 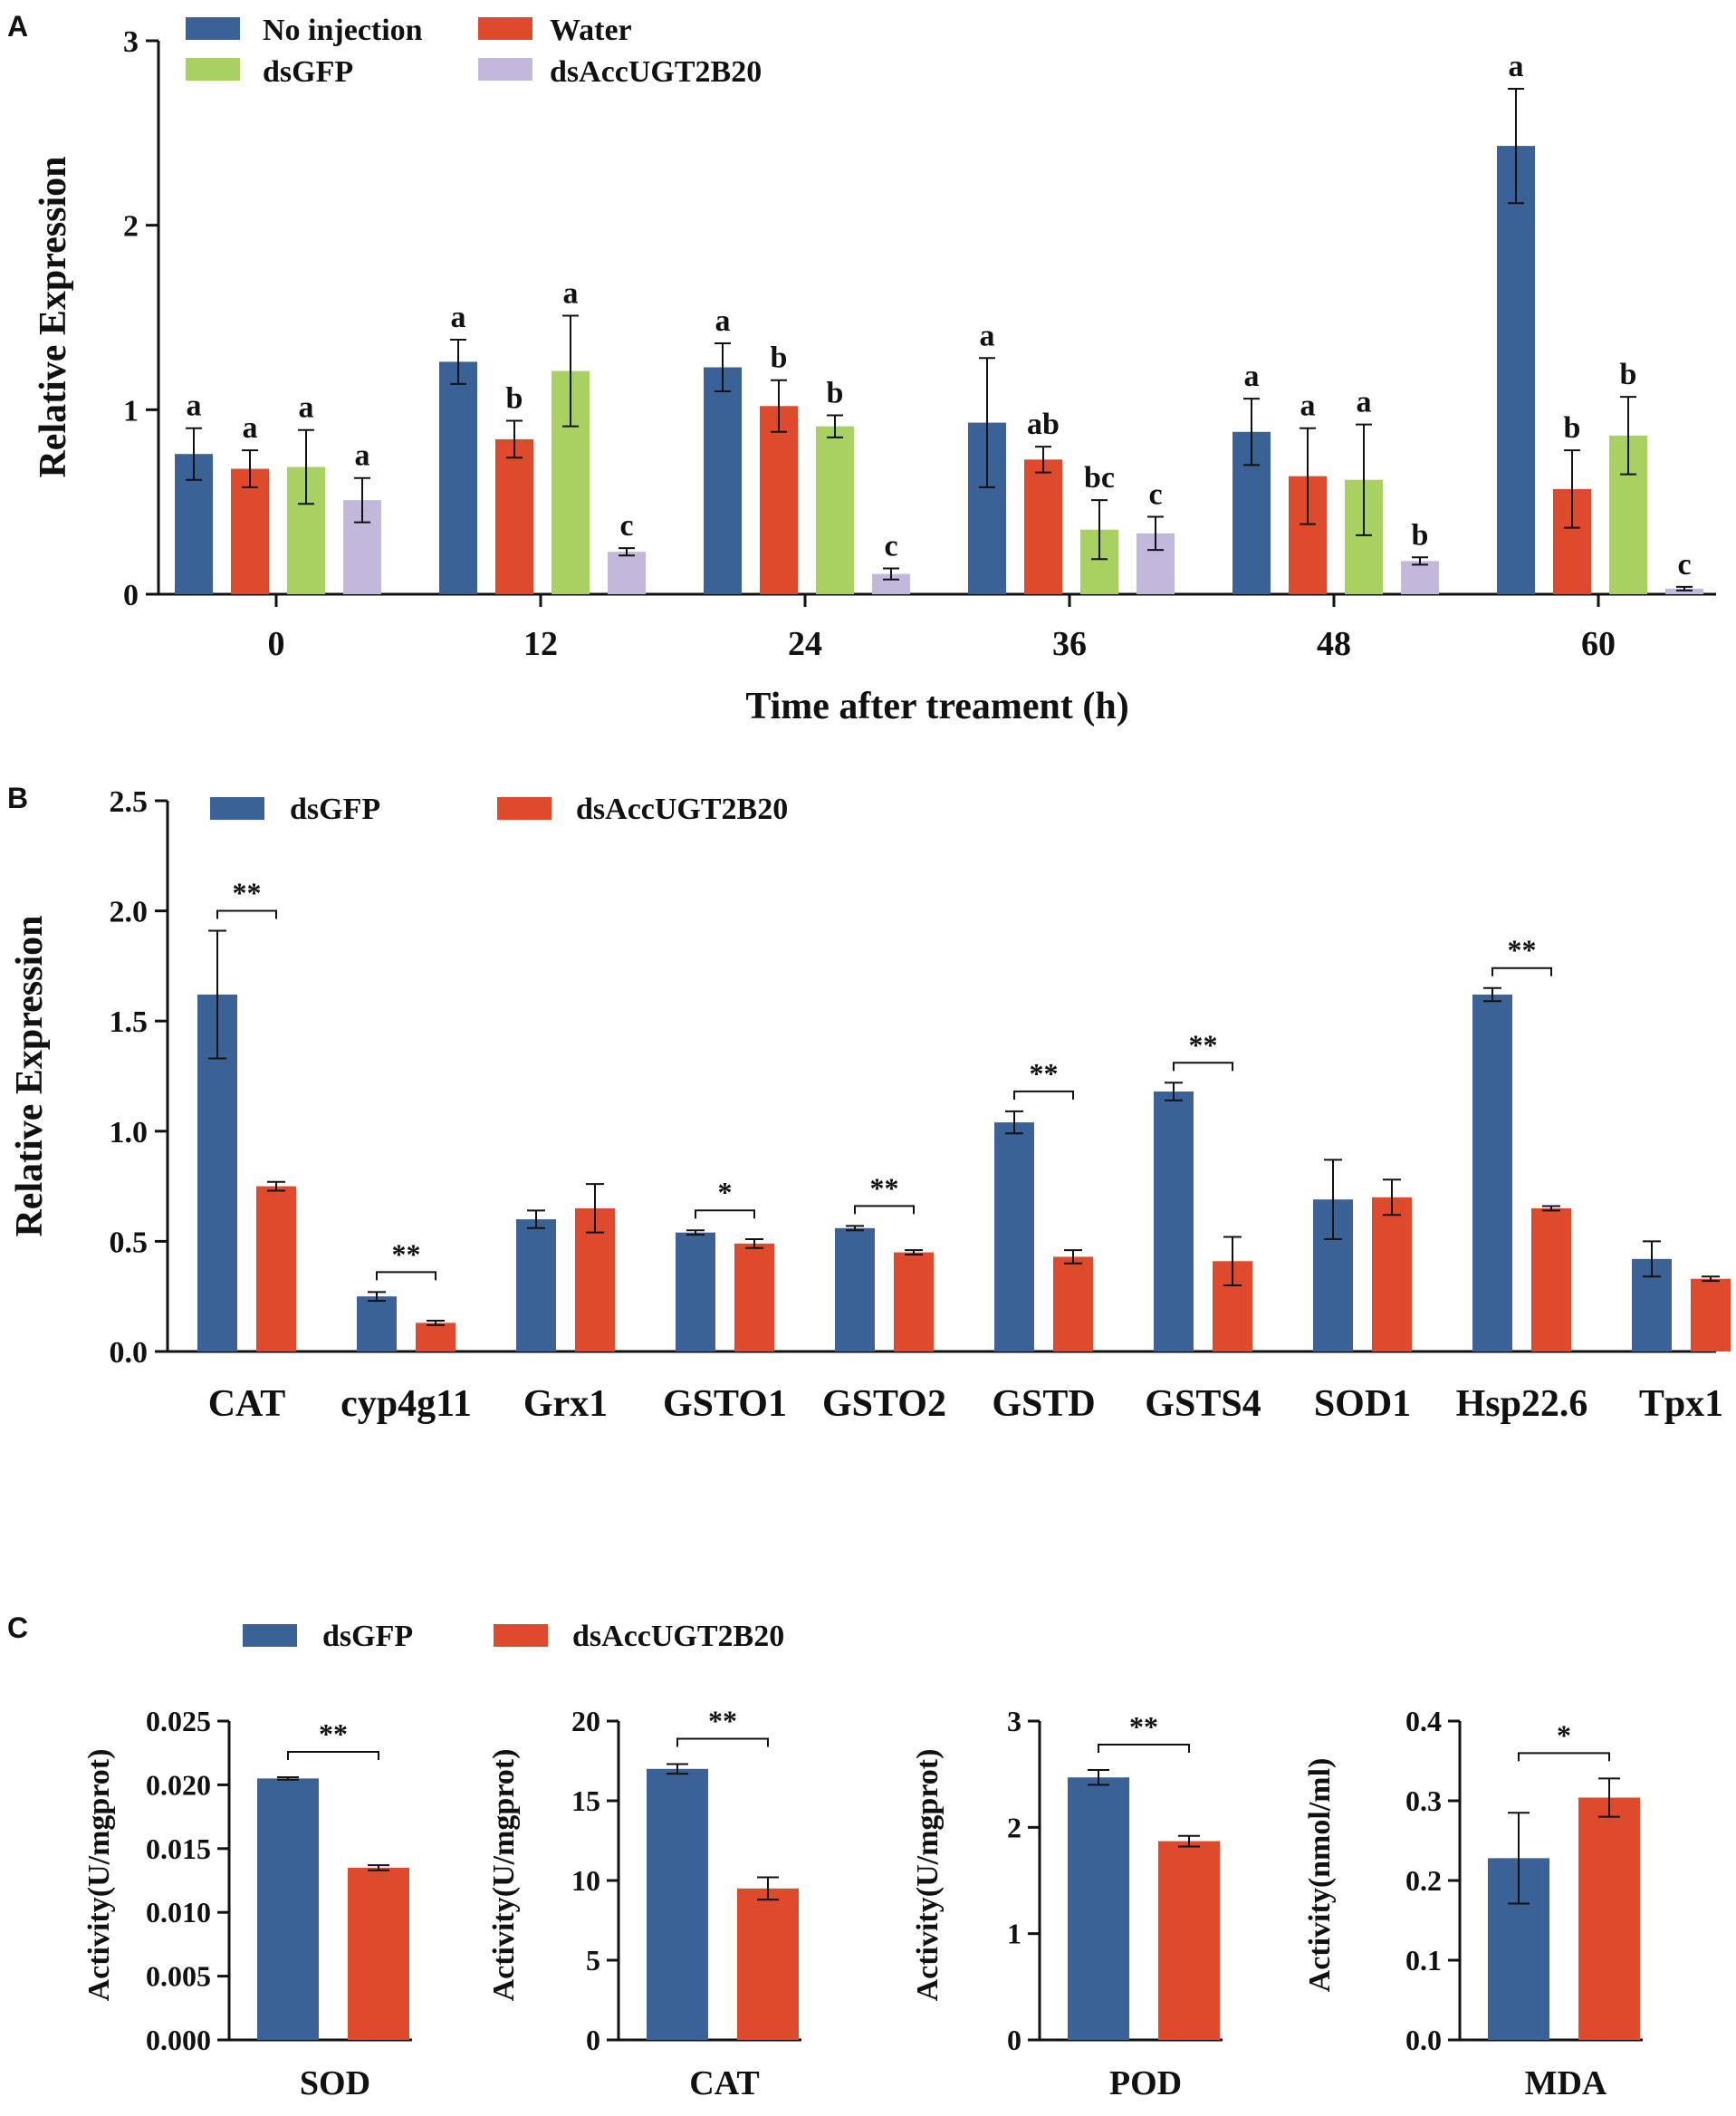 What do you see at coordinates (276, 644) in the screenshot?
I see `x-tick-label: 0` at bounding box center [276, 644].